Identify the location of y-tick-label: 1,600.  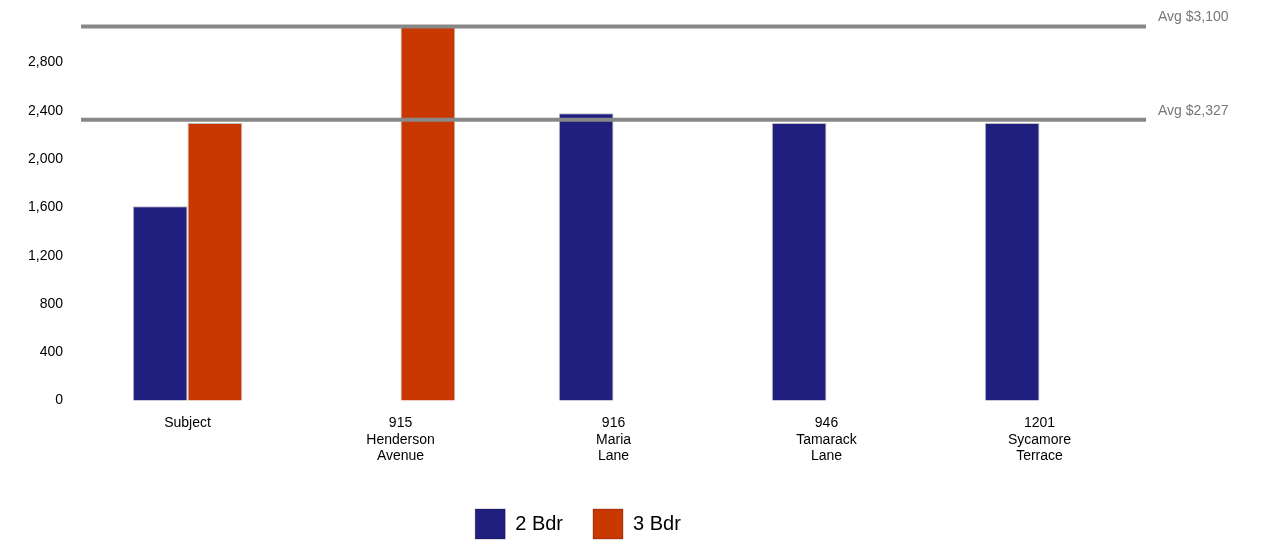
(45, 206).